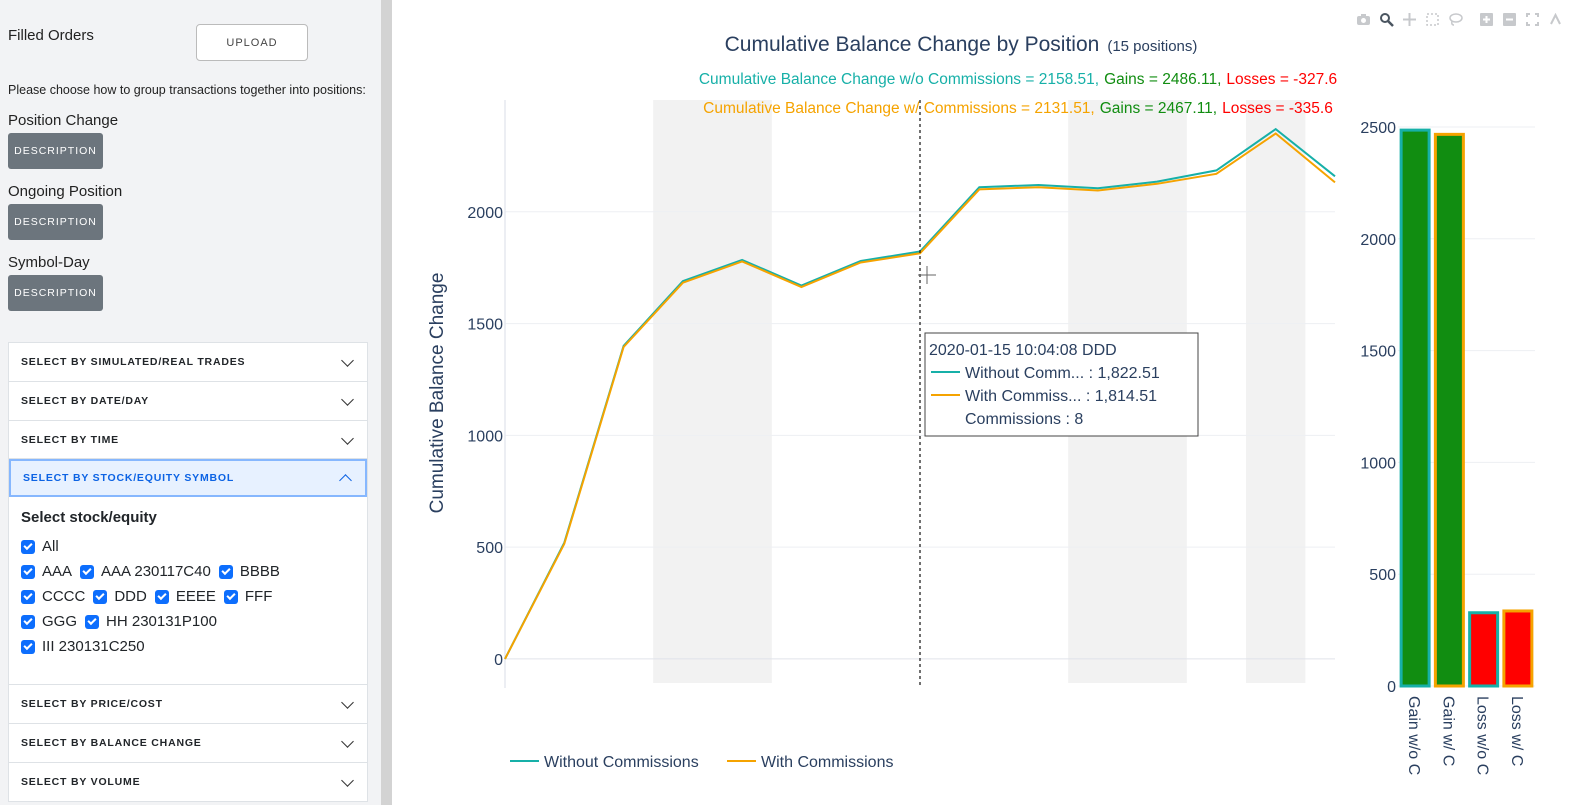  Describe the element at coordinates (161, 621) in the screenshot. I see `checkbox-label: HH 230131P100` at that location.